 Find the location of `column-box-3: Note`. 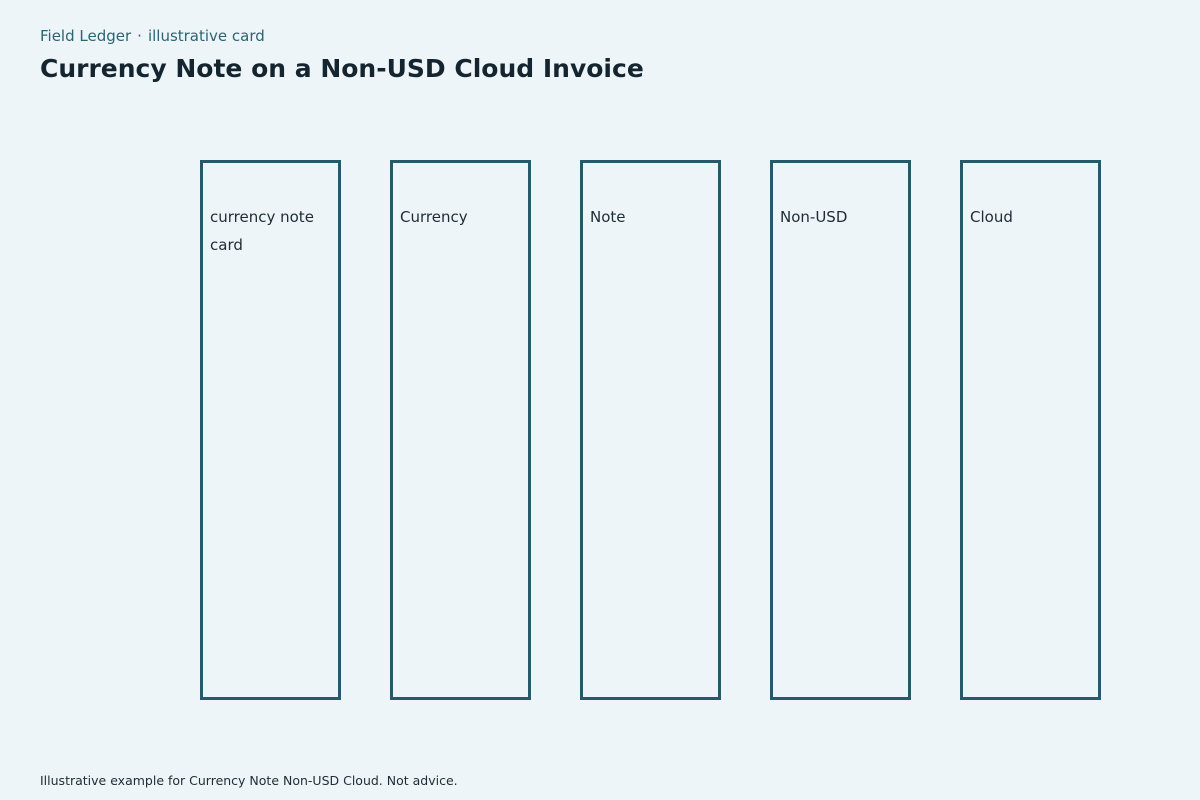

column-box-3: Note is located at coordinates (650, 430).